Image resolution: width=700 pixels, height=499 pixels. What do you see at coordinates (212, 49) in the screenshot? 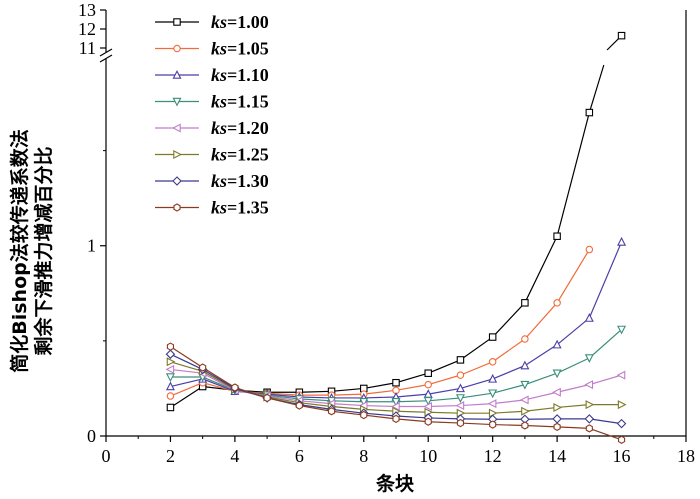
I see `legend-item: ks=1.05` at bounding box center [212, 49].